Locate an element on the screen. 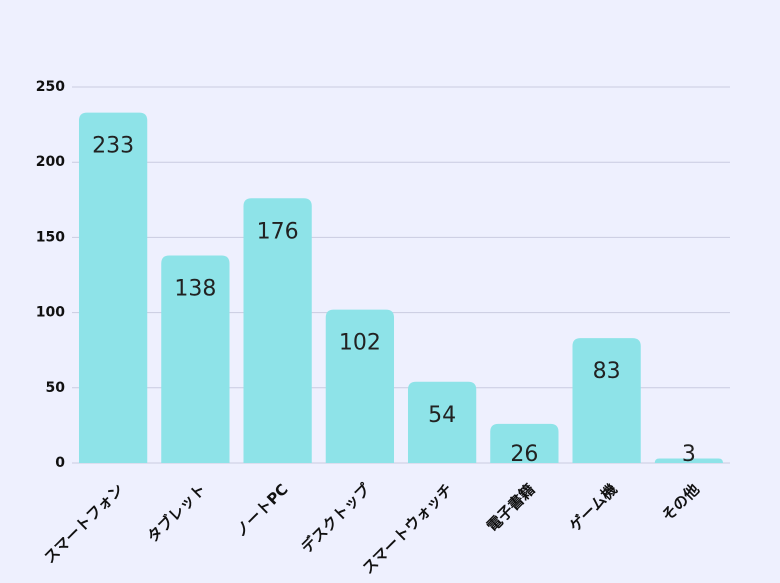 This screenshot has width=780, height=583. x-tick-label: 電子書籍 is located at coordinates (510, 507).